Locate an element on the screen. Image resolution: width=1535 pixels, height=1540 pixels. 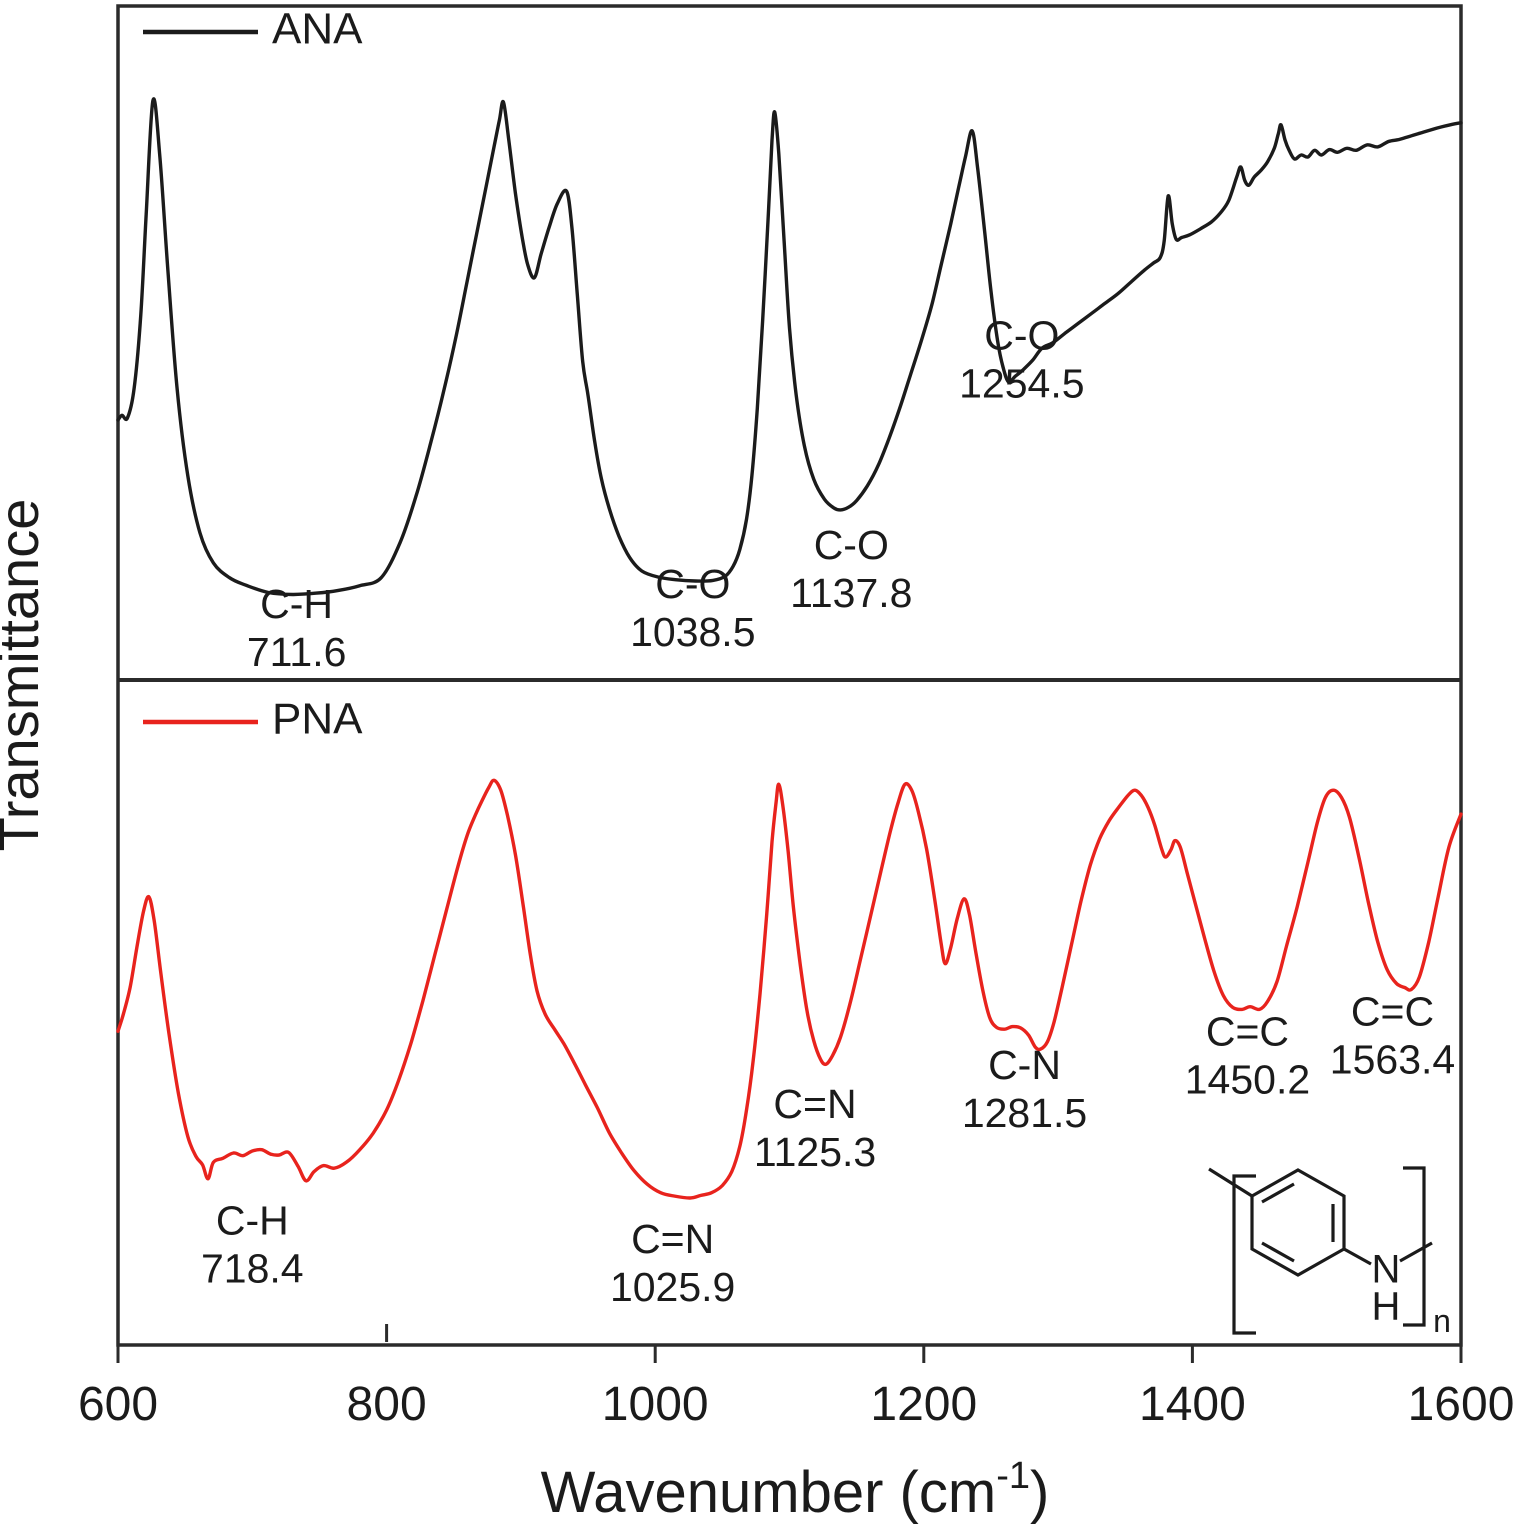
nitrogen-atom-label: N is located at coordinates (1386, 1270).